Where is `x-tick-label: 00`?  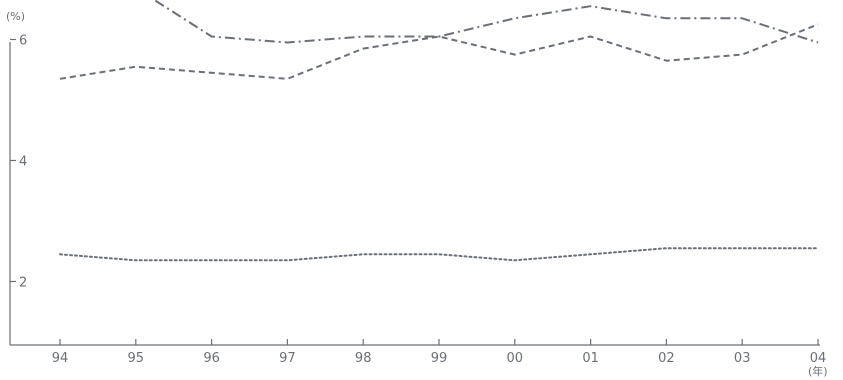
x-tick-label: 00 is located at coordinates (515, 358).